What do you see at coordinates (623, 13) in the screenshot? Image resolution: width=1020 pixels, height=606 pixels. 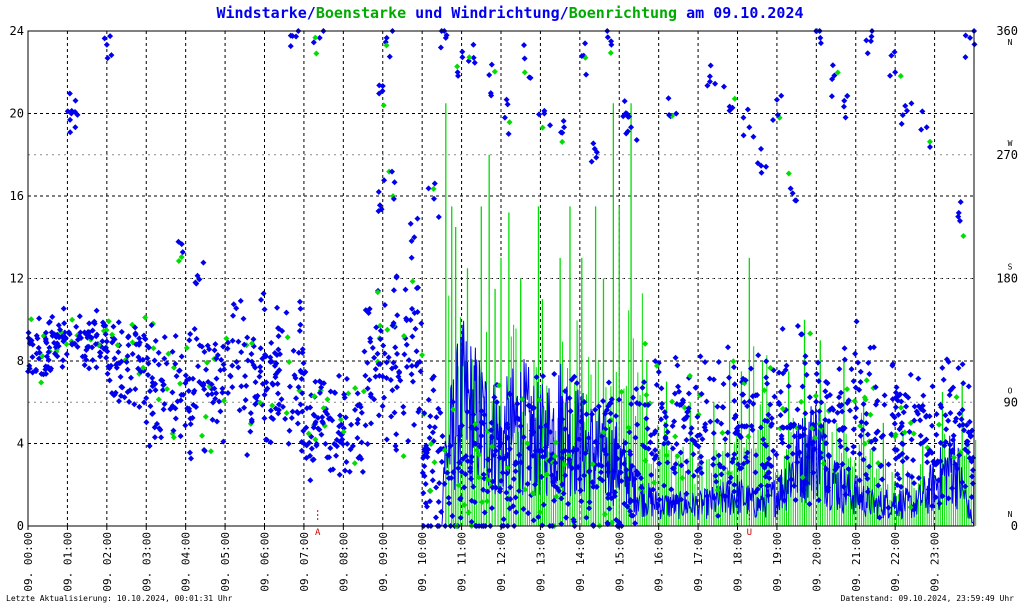 I see `title-gust-direction: Boenrichtung` at bounding box center [623, 13].